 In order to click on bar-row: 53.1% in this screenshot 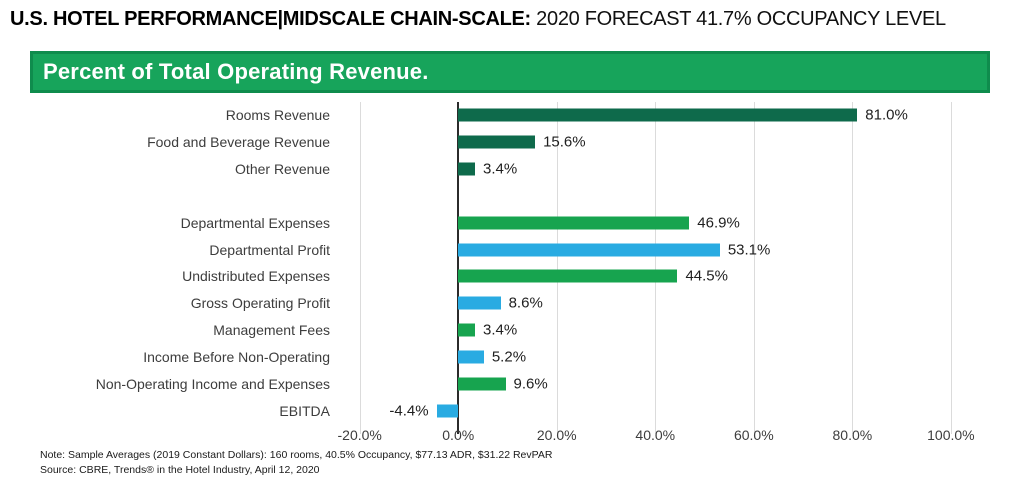, I will do `click(675, 249)`.